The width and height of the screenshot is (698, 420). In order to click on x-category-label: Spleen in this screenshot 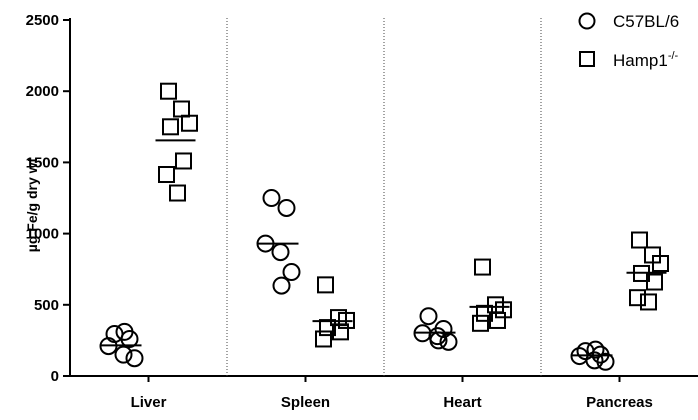, I will do `click(305, 402)`.